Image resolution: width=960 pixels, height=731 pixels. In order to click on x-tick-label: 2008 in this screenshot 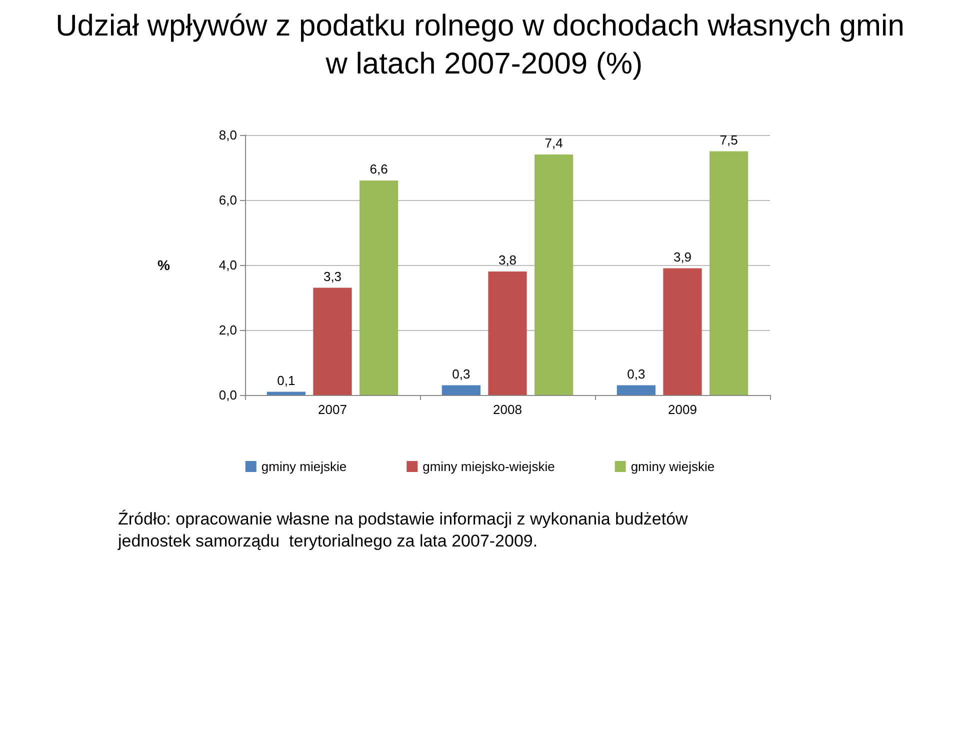, I will do `click(507, 409)`.